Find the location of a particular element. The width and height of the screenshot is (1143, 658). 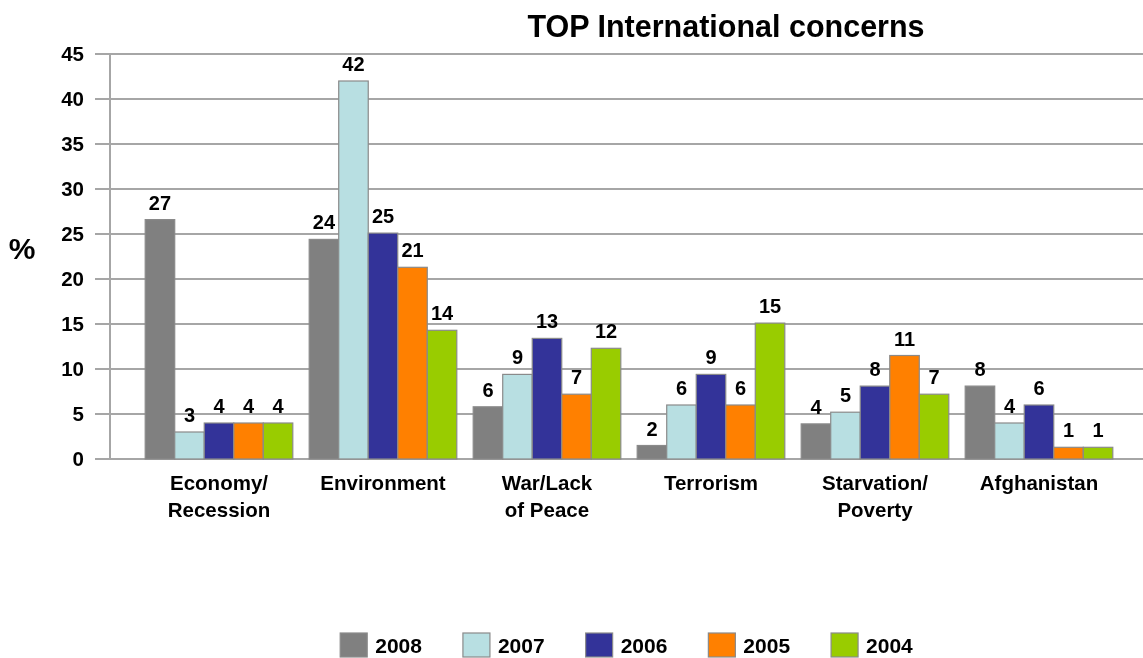

data-label: 11 is located at coordinates (904, 338).